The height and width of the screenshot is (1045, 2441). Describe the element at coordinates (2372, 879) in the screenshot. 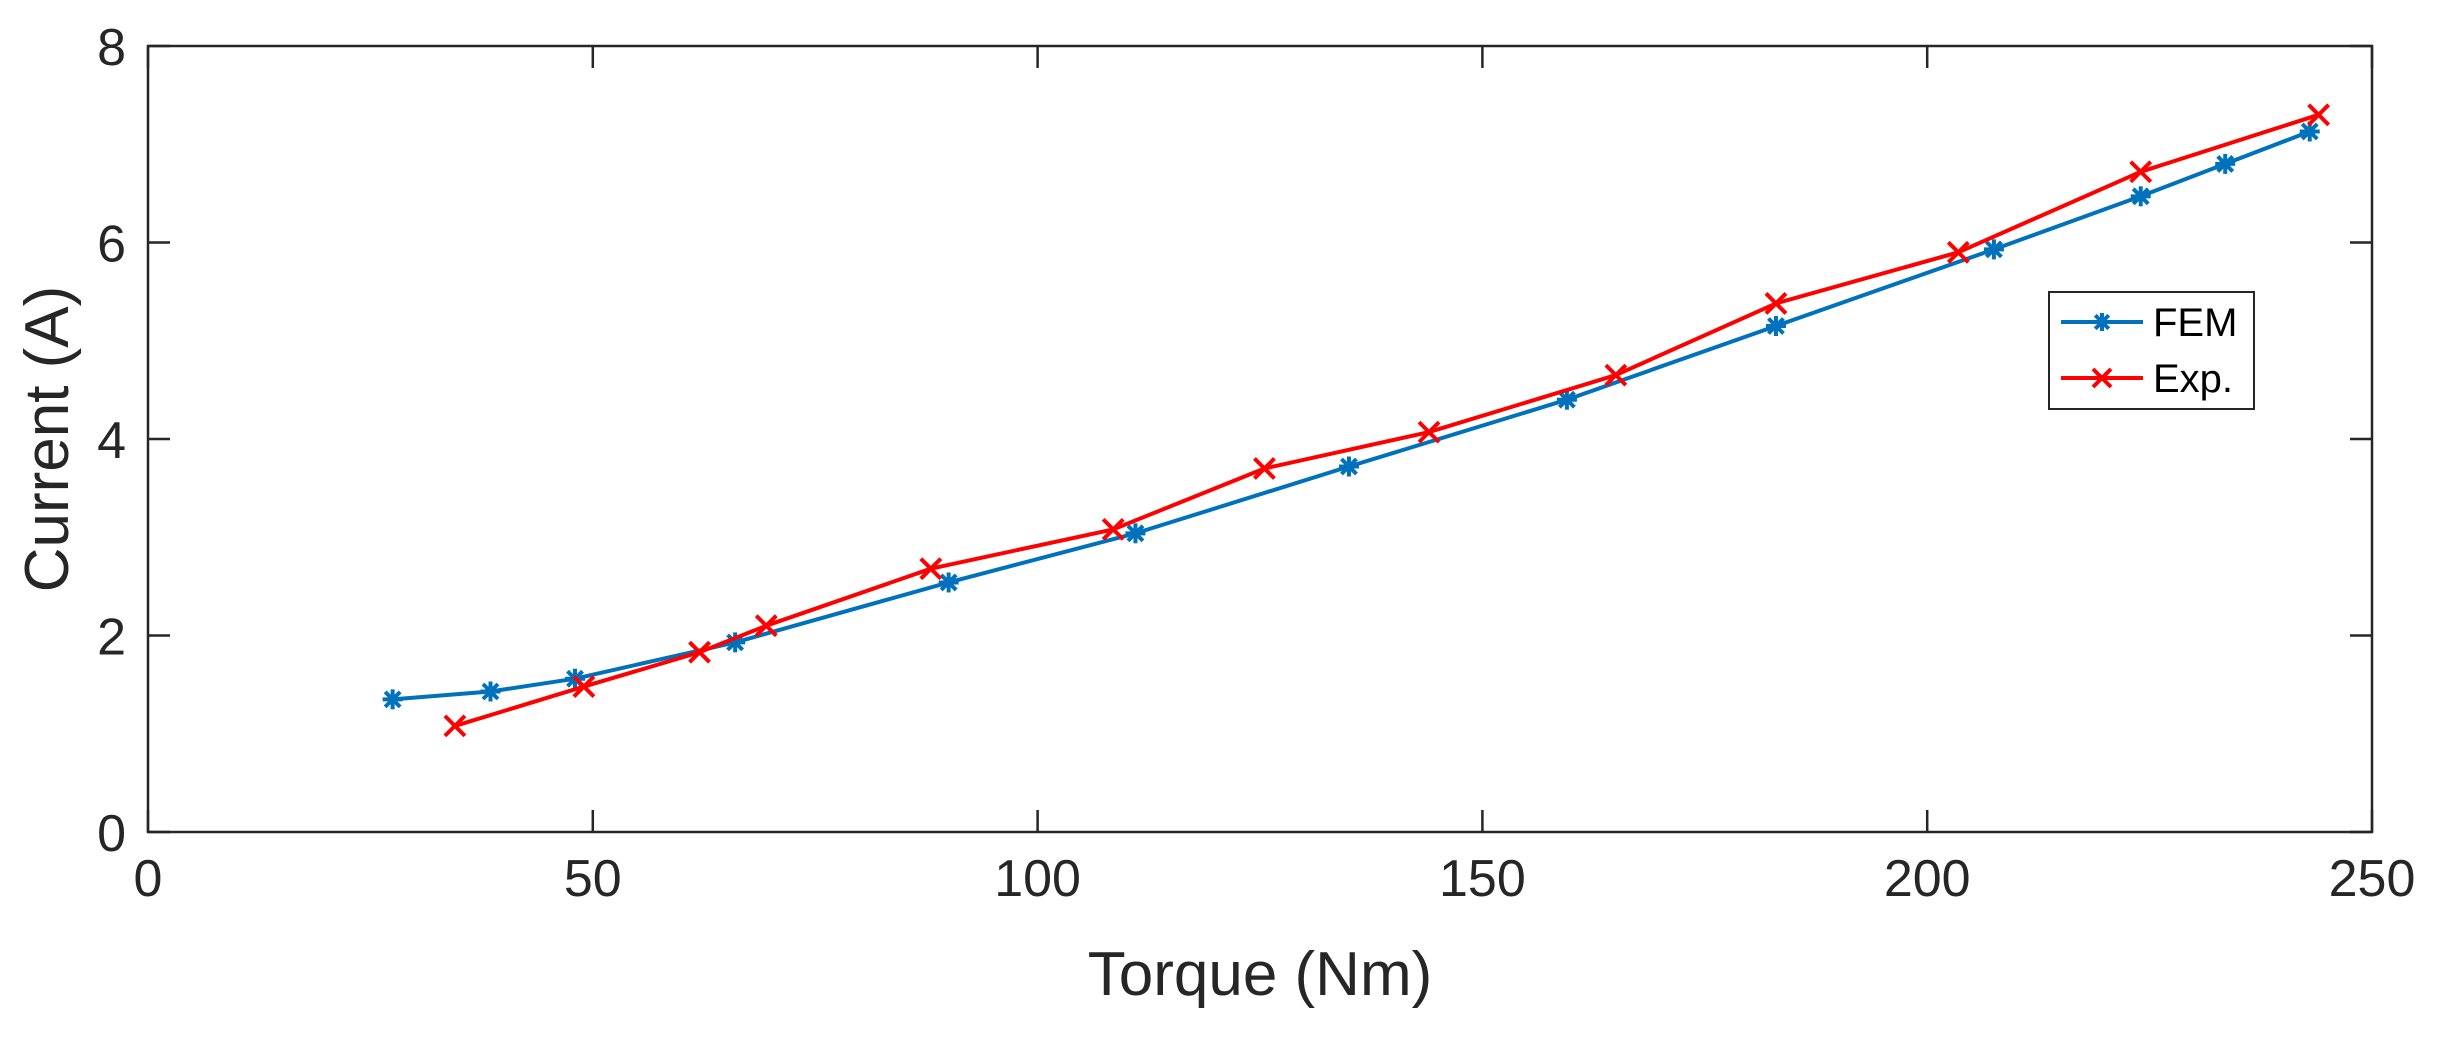

I see `x-tick-label: 250` at that location.